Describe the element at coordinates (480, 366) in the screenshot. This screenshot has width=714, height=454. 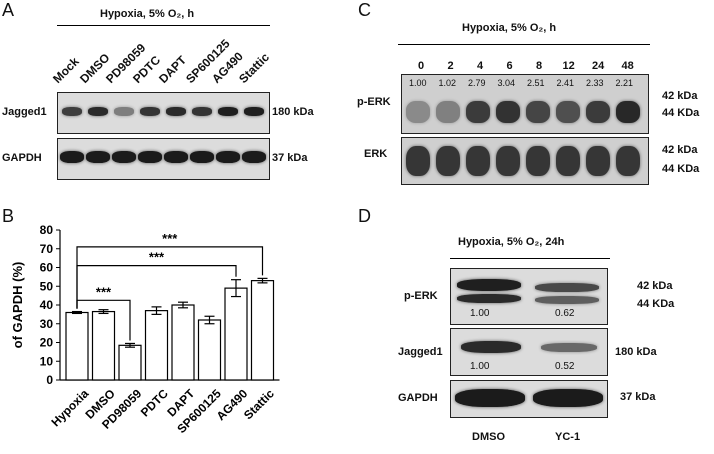
I see `panel-d-jagged1-ratio-1: 1.00` at that location.